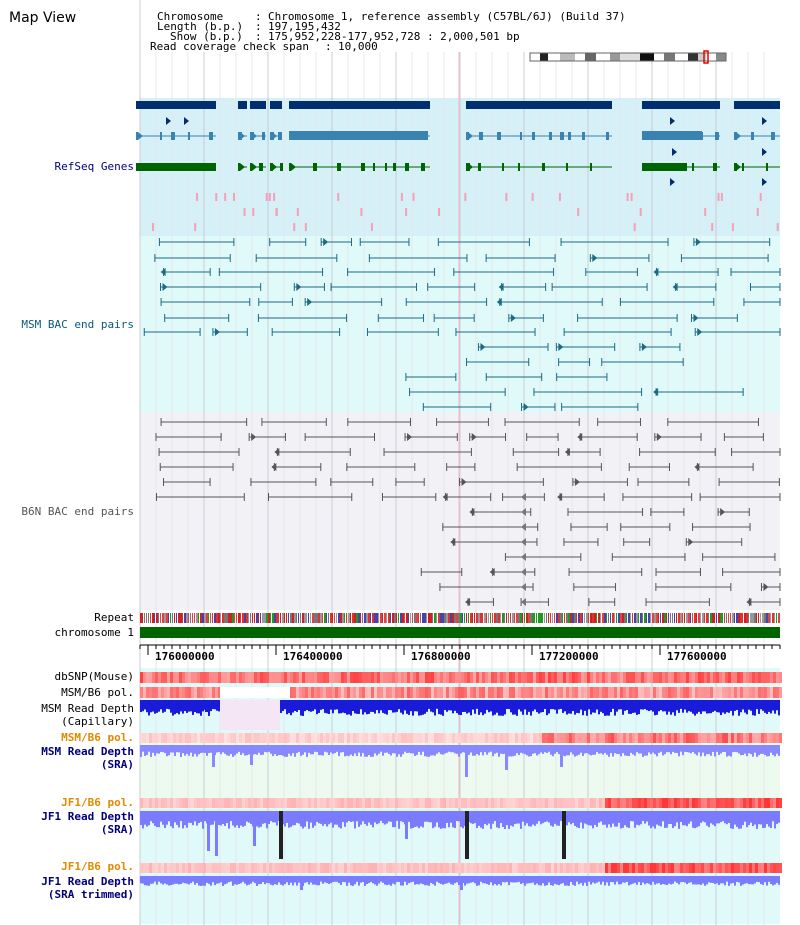 The image size is (800, 925). What do you see at coordinates (94, 632) in the screenshot?
I see `track-label-chromosome: chromosome 1` at bounding box center [94, 632].